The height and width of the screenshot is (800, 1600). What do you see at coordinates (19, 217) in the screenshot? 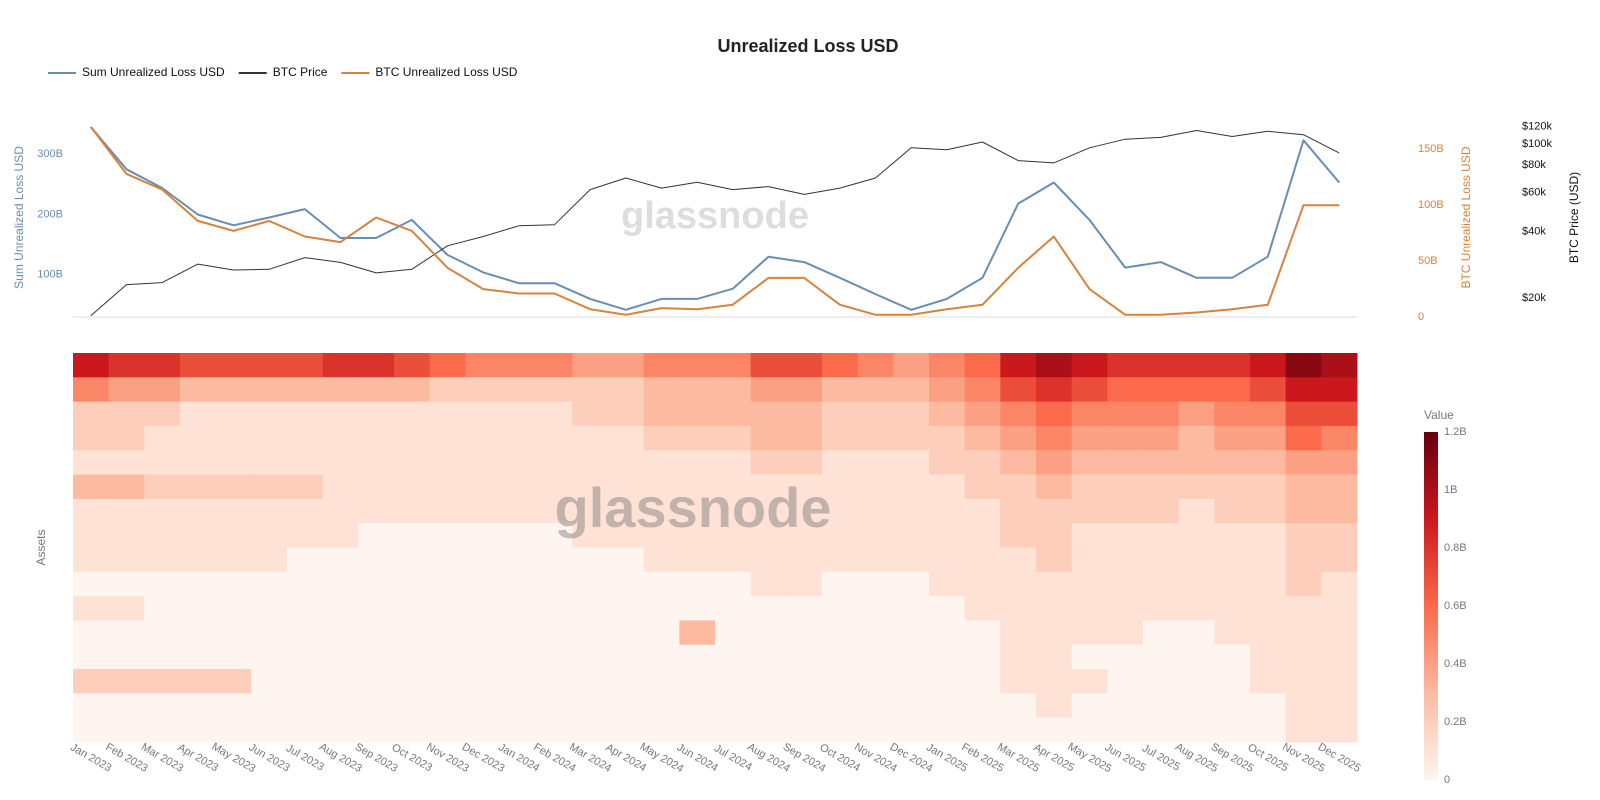
I see `axis-title: Sum Unrealized Loss USD` at bounding box center [19, 217].